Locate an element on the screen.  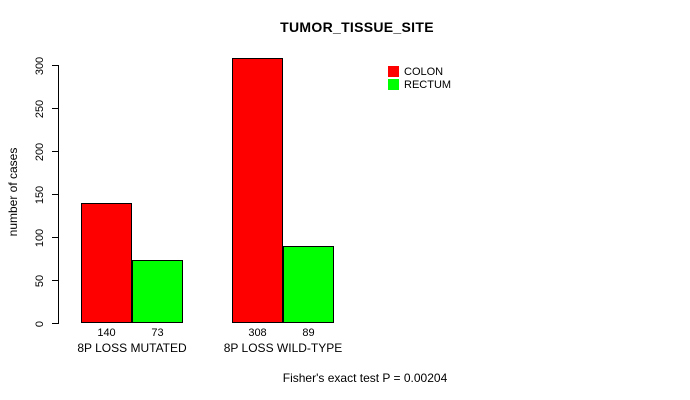
y-axis-line is located at coordinates (58, 194).